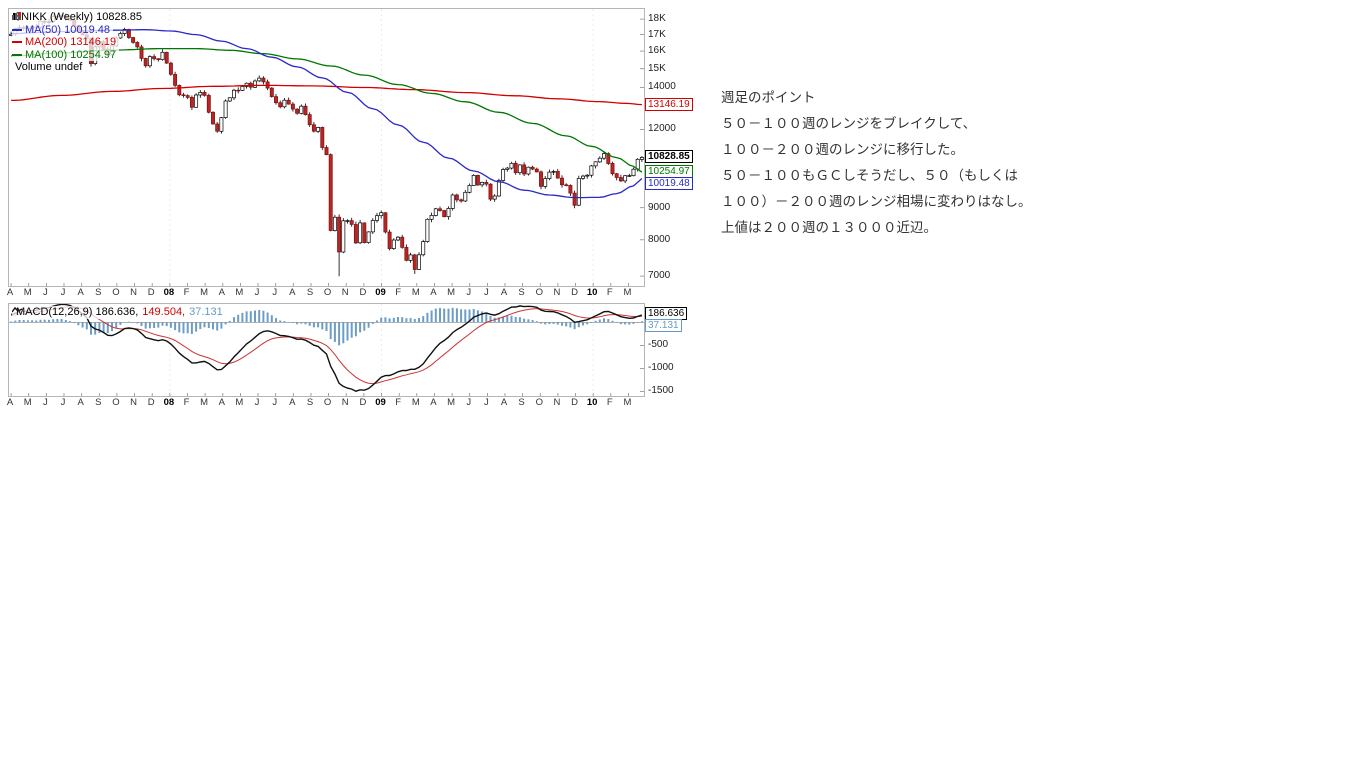 The width and height of the screenshot is (1366, 768). I want to click on legend-ma100-row: MA(100) 10254.97, so click(66, 54).